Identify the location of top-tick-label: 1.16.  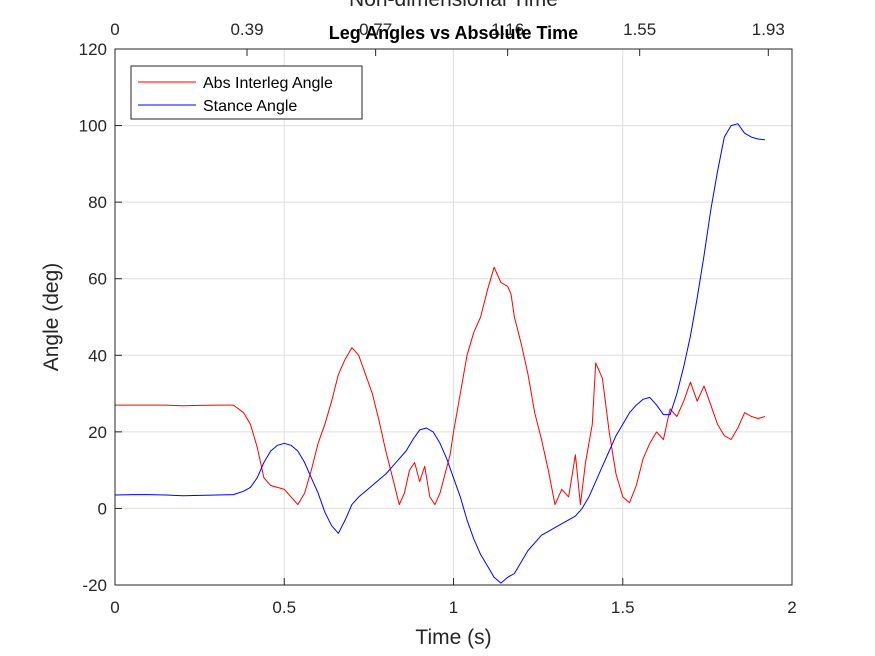
(507, 29).